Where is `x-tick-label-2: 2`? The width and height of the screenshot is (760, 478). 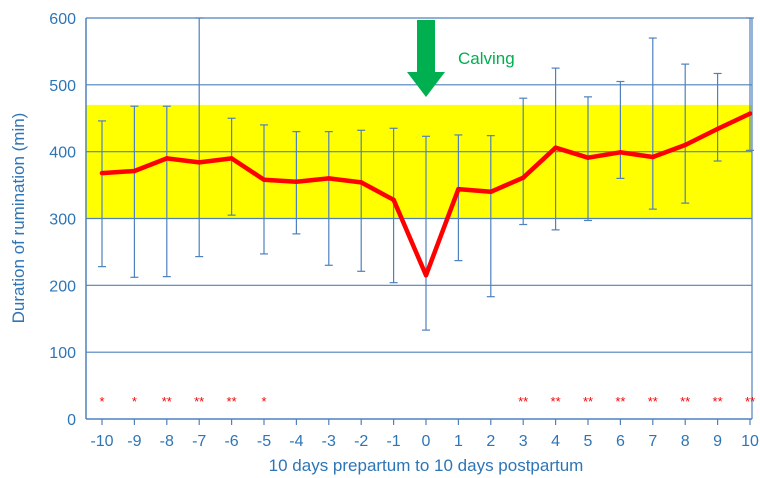 x-tick-label-2: 2 is located at coordinates (490, 441).